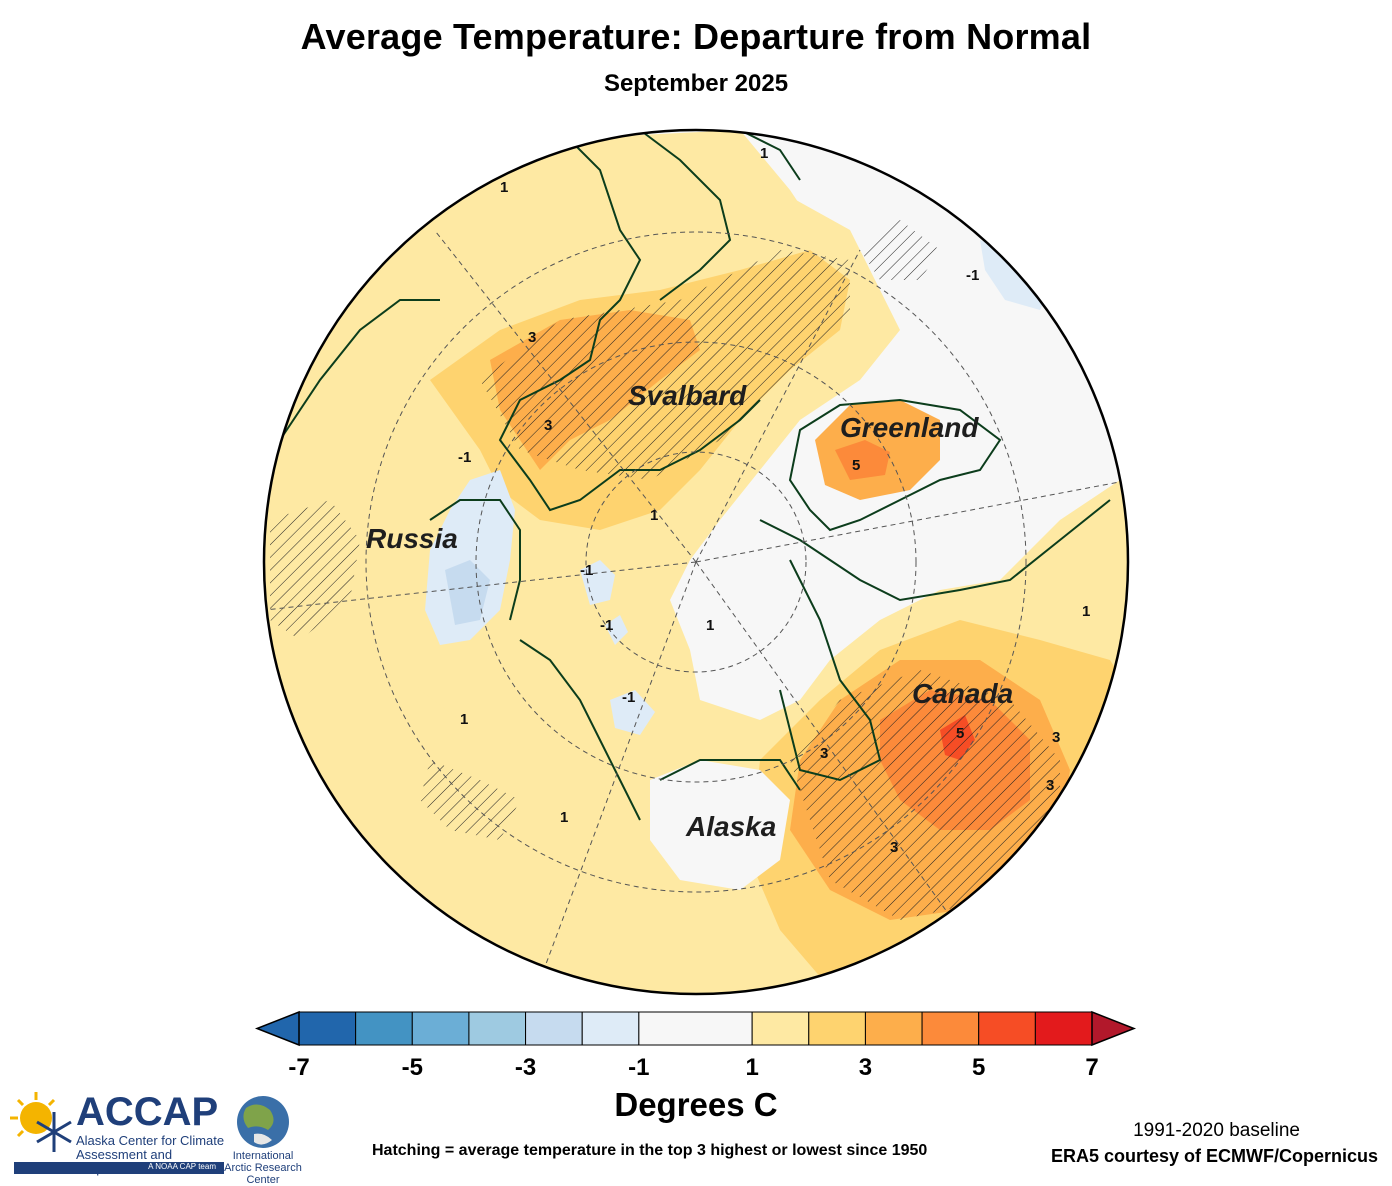  Describe the element at coordinates (693, 1067) in the screenshot. I see `colorbar-ticks: -7 -5 -3 -1 1 3 5 7` at that location.